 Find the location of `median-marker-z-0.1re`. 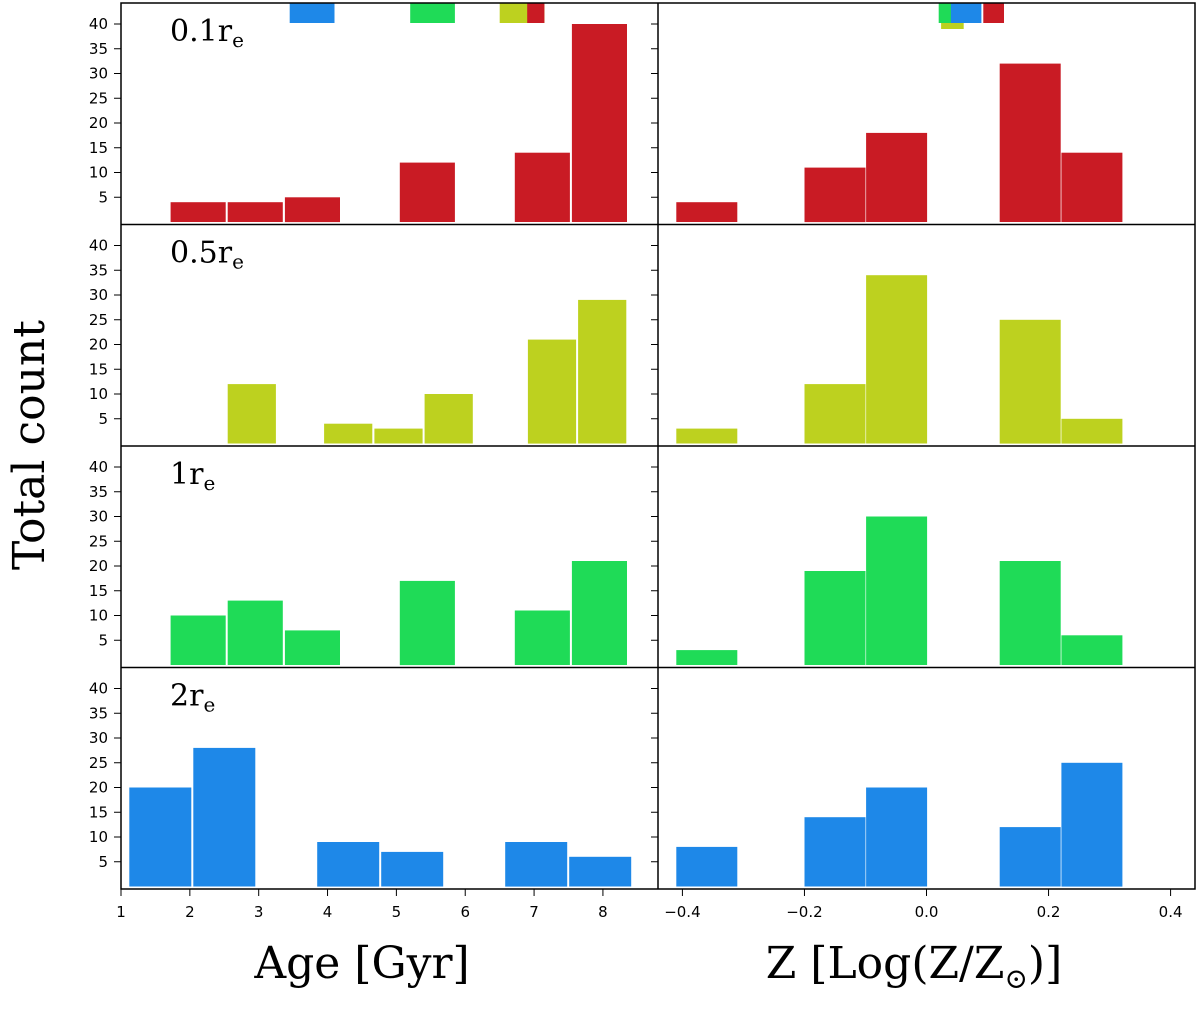

median-marker-z-0.1re is located at coordinates (993, 13).